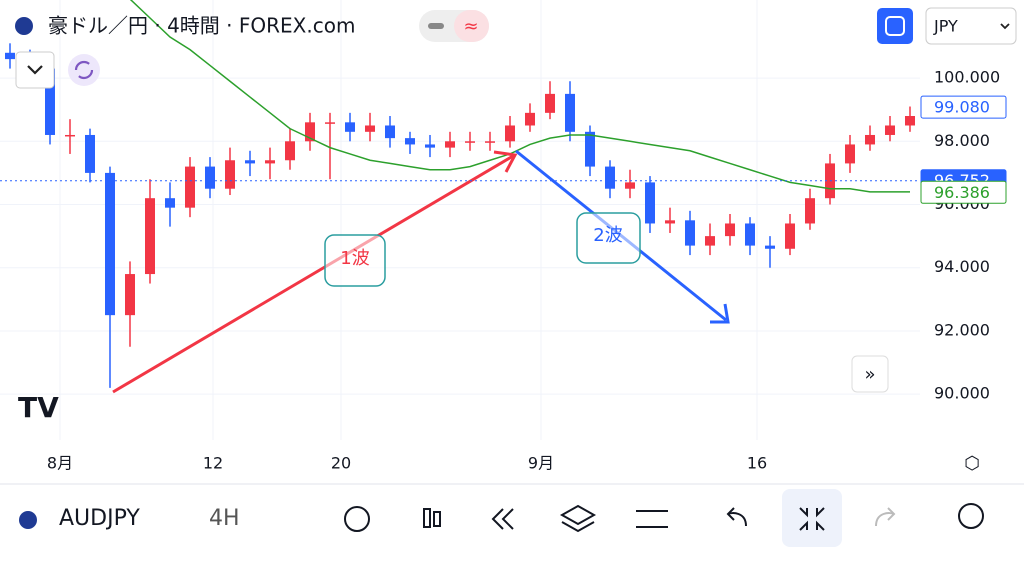  What do you see at coordinates (962, 266) in the screenshot?
I see `y-tick-label: 94.000` at bounding box center [962, 266].